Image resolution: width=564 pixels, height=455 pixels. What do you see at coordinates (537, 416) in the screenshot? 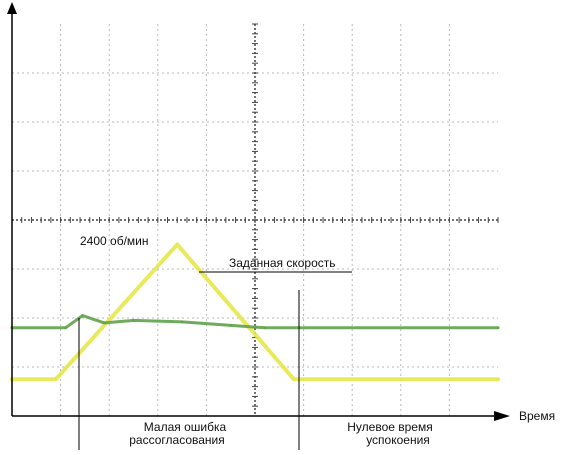
I see `x-axis-label: Время` at bounding box center [537, 416].